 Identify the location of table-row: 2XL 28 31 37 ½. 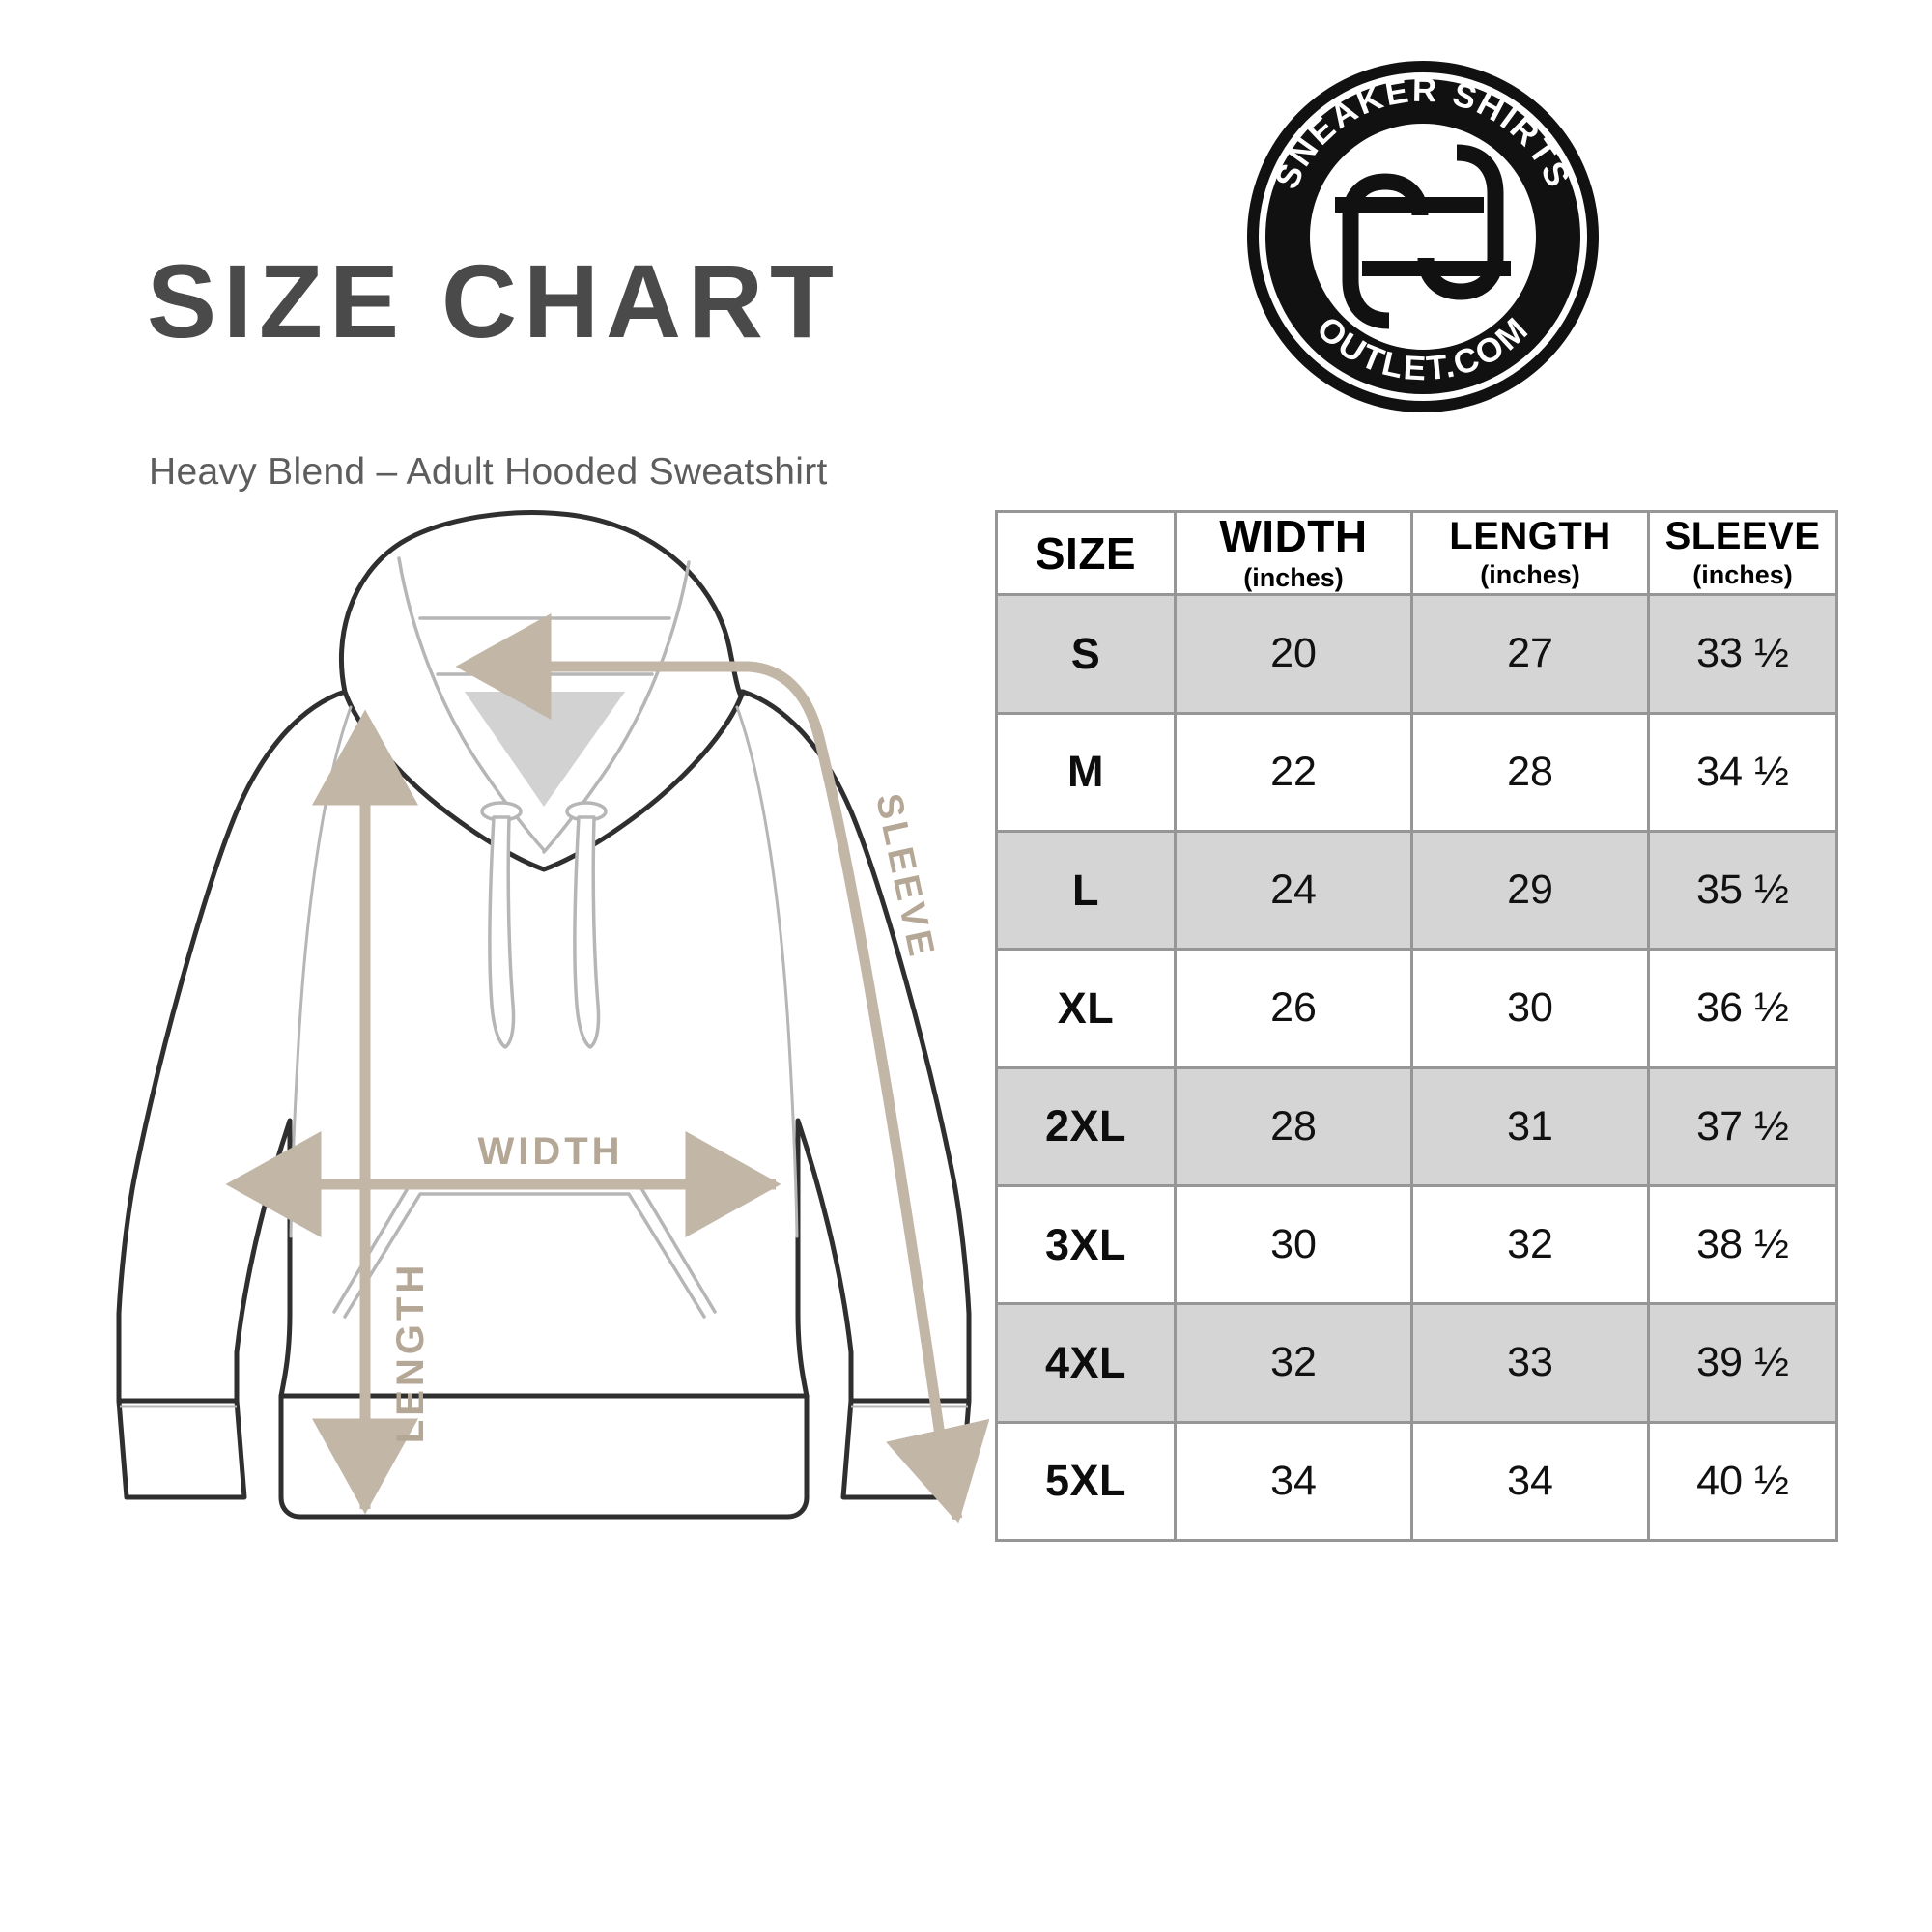
(1416, 1126).